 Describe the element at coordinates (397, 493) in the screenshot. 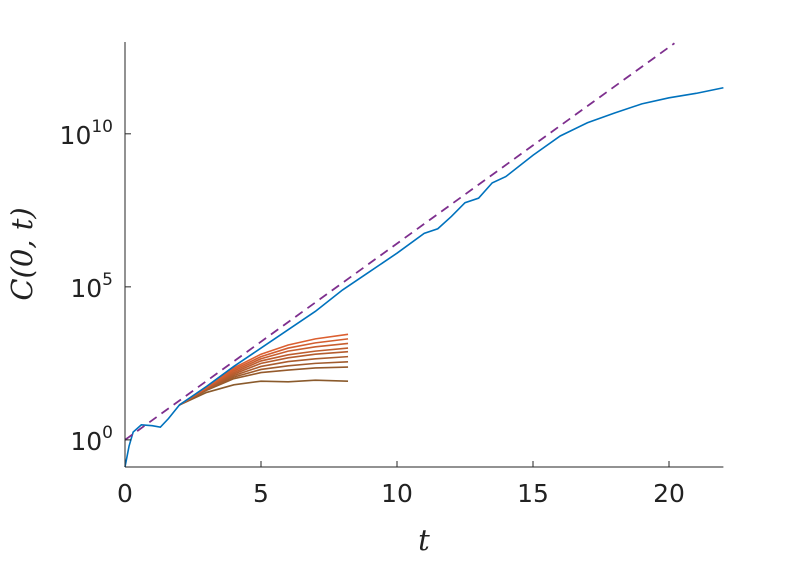

I see `x-tick-label: 10` at that location.